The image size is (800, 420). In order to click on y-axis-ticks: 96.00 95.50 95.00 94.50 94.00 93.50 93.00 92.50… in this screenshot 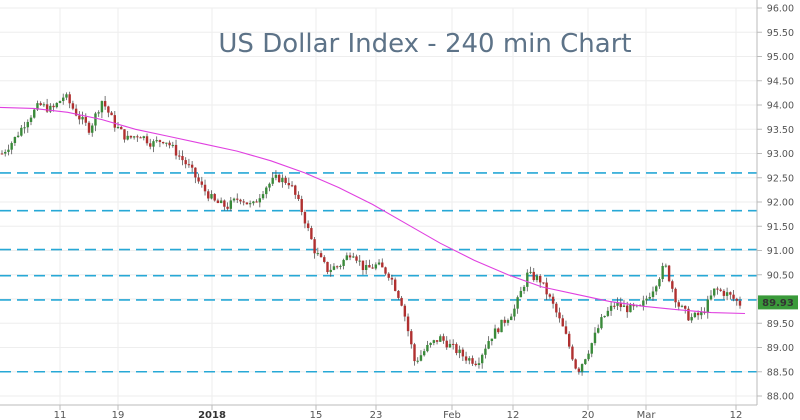, I will do `click(775, 203)`.